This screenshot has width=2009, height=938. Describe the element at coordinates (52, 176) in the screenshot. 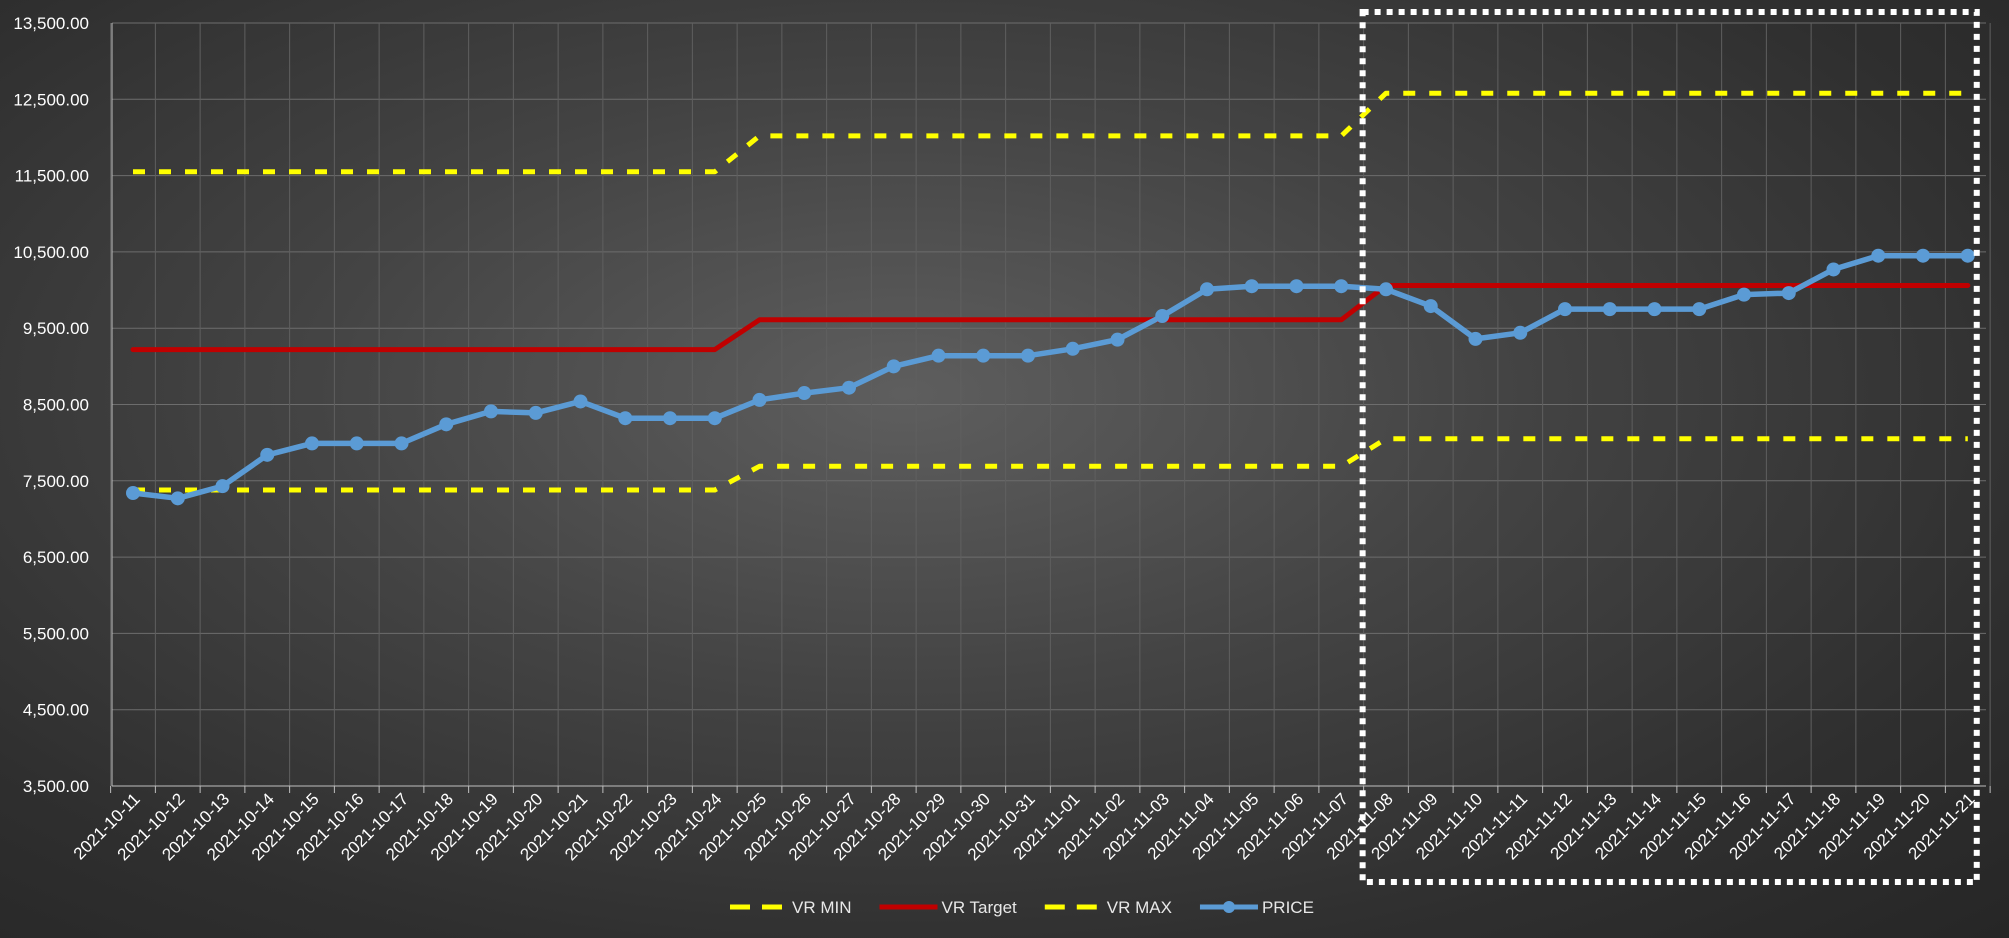

I see `y-tick-label: 11,500.00` at that location.